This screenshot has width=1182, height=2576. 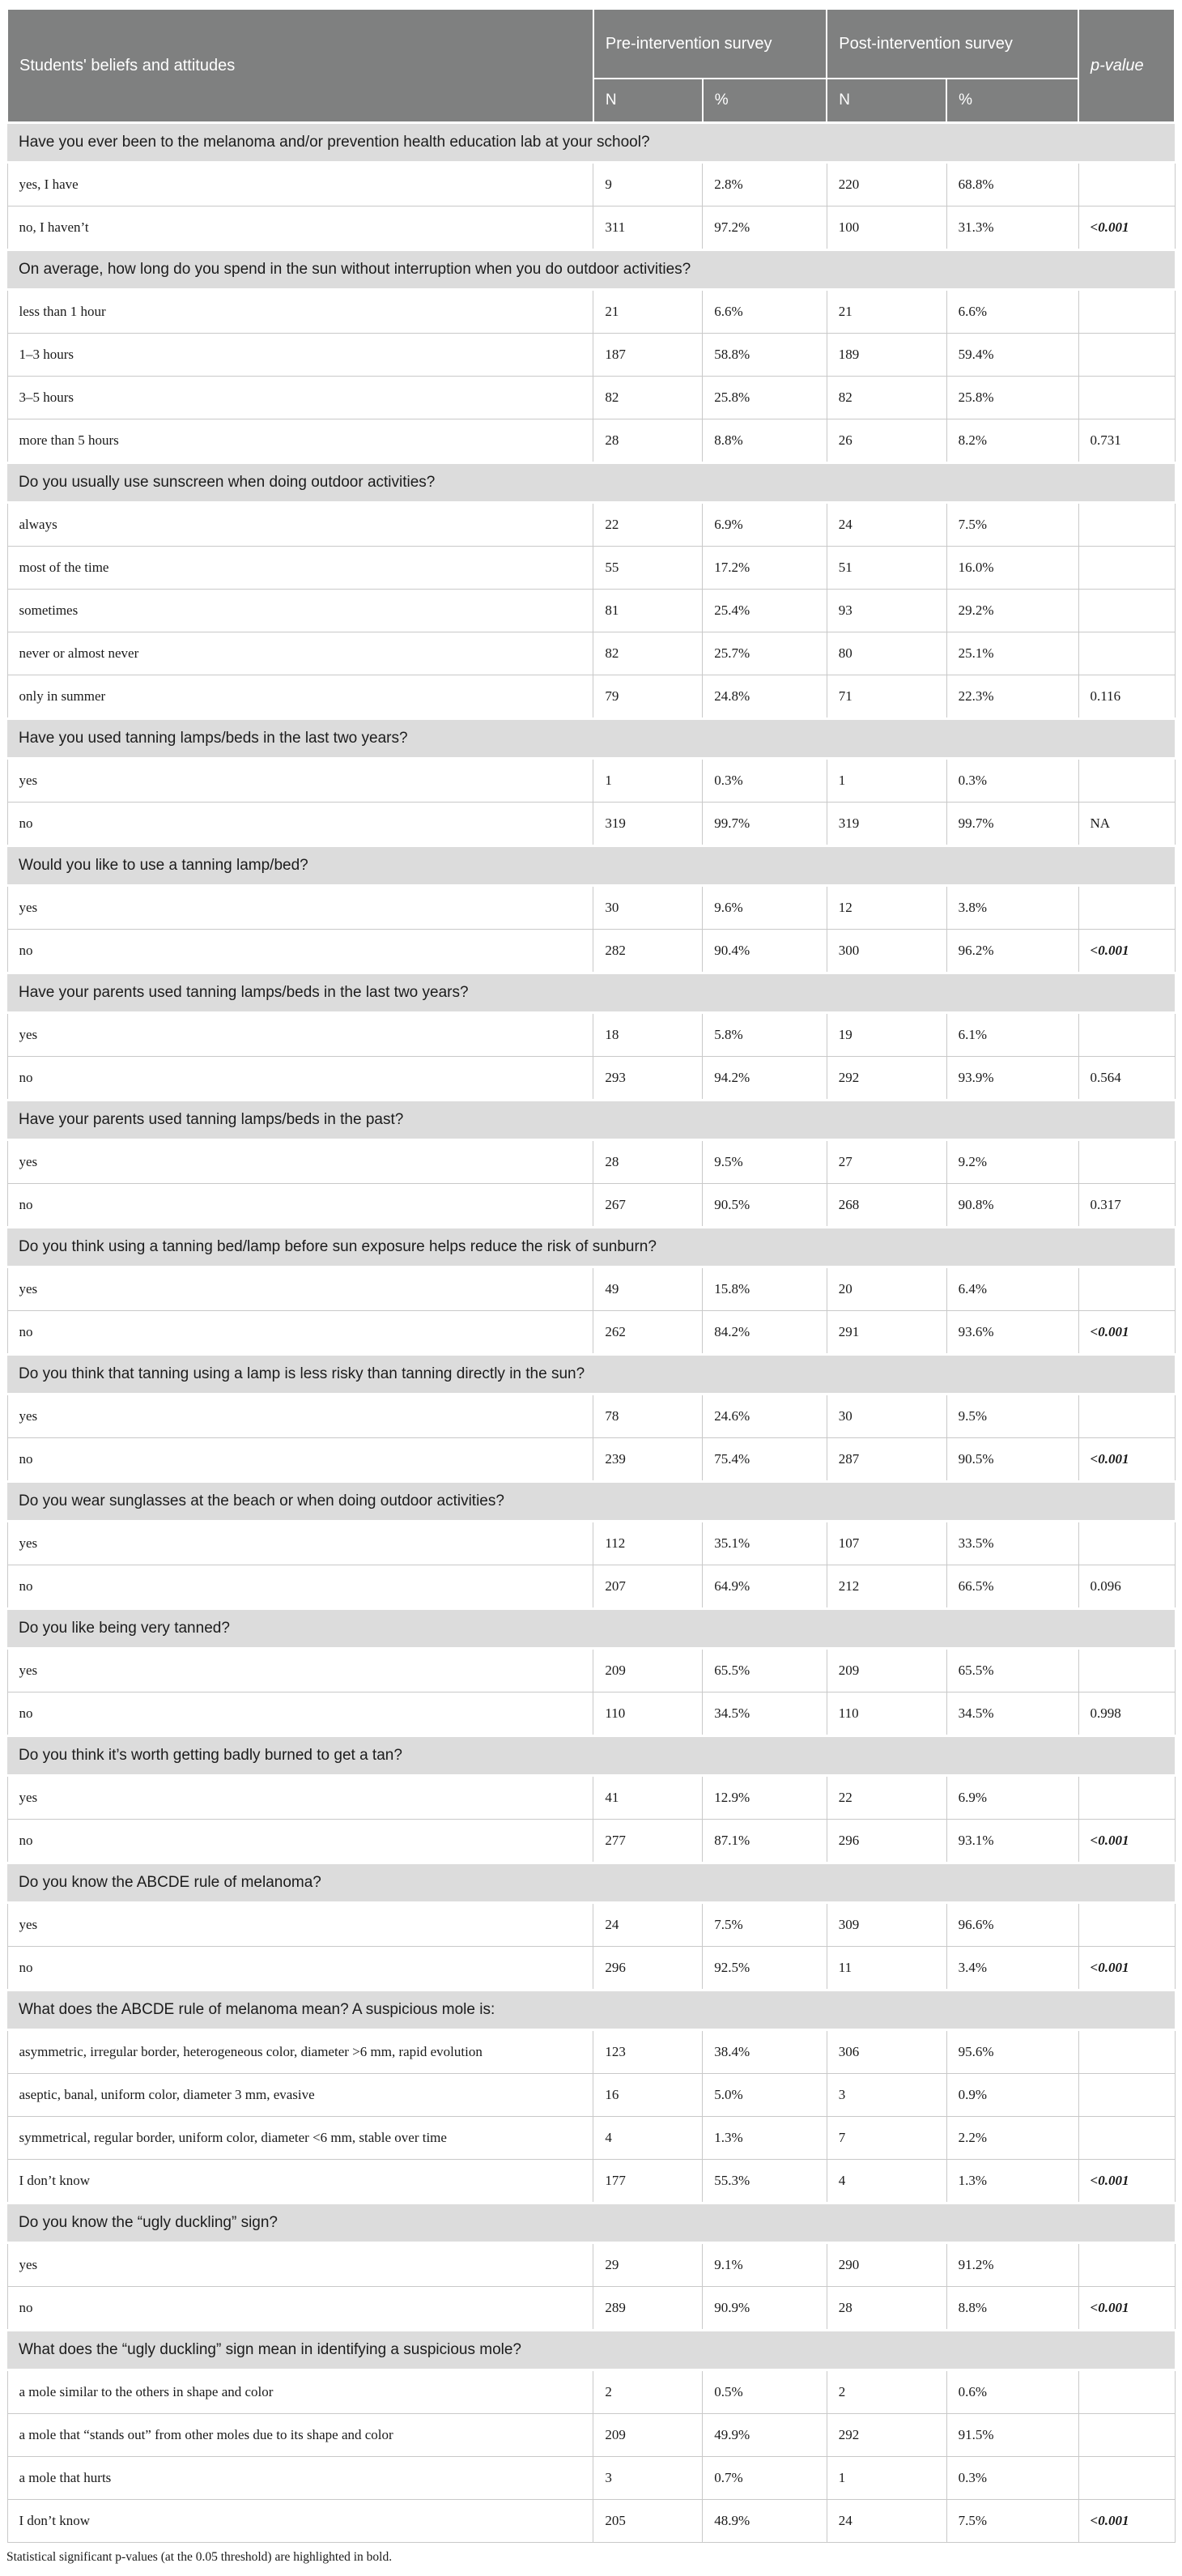 What do you see at coordinates (764, 311) in the screenshot?
I see `cell-pre-pct: 6.6%` at bounding box center [764, 311].